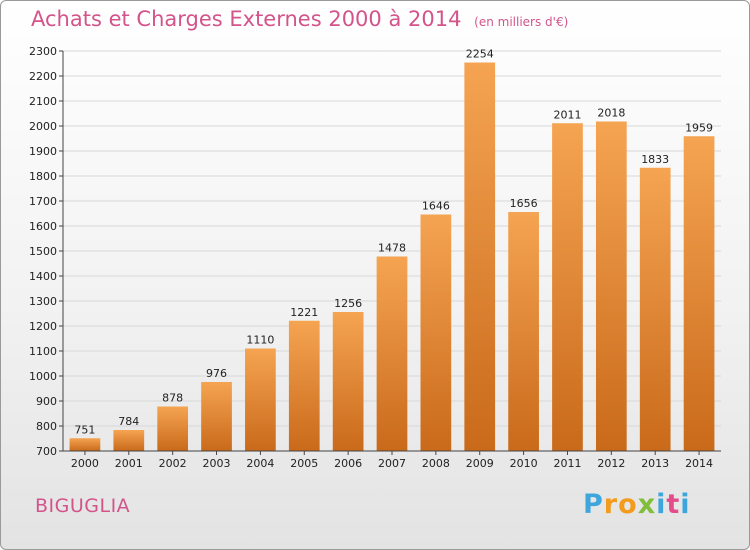  I want to click on bar-value-label: 1656, so click(524, 203).